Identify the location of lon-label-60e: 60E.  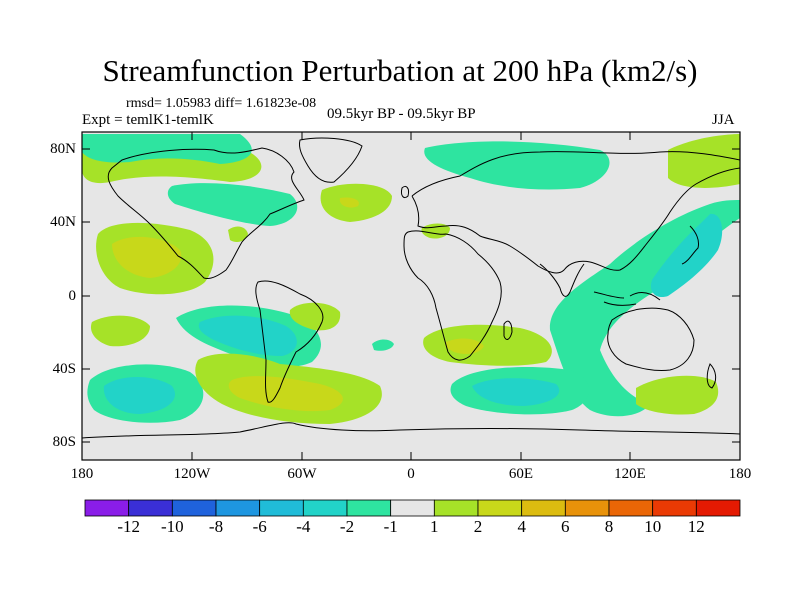
(521, 474).